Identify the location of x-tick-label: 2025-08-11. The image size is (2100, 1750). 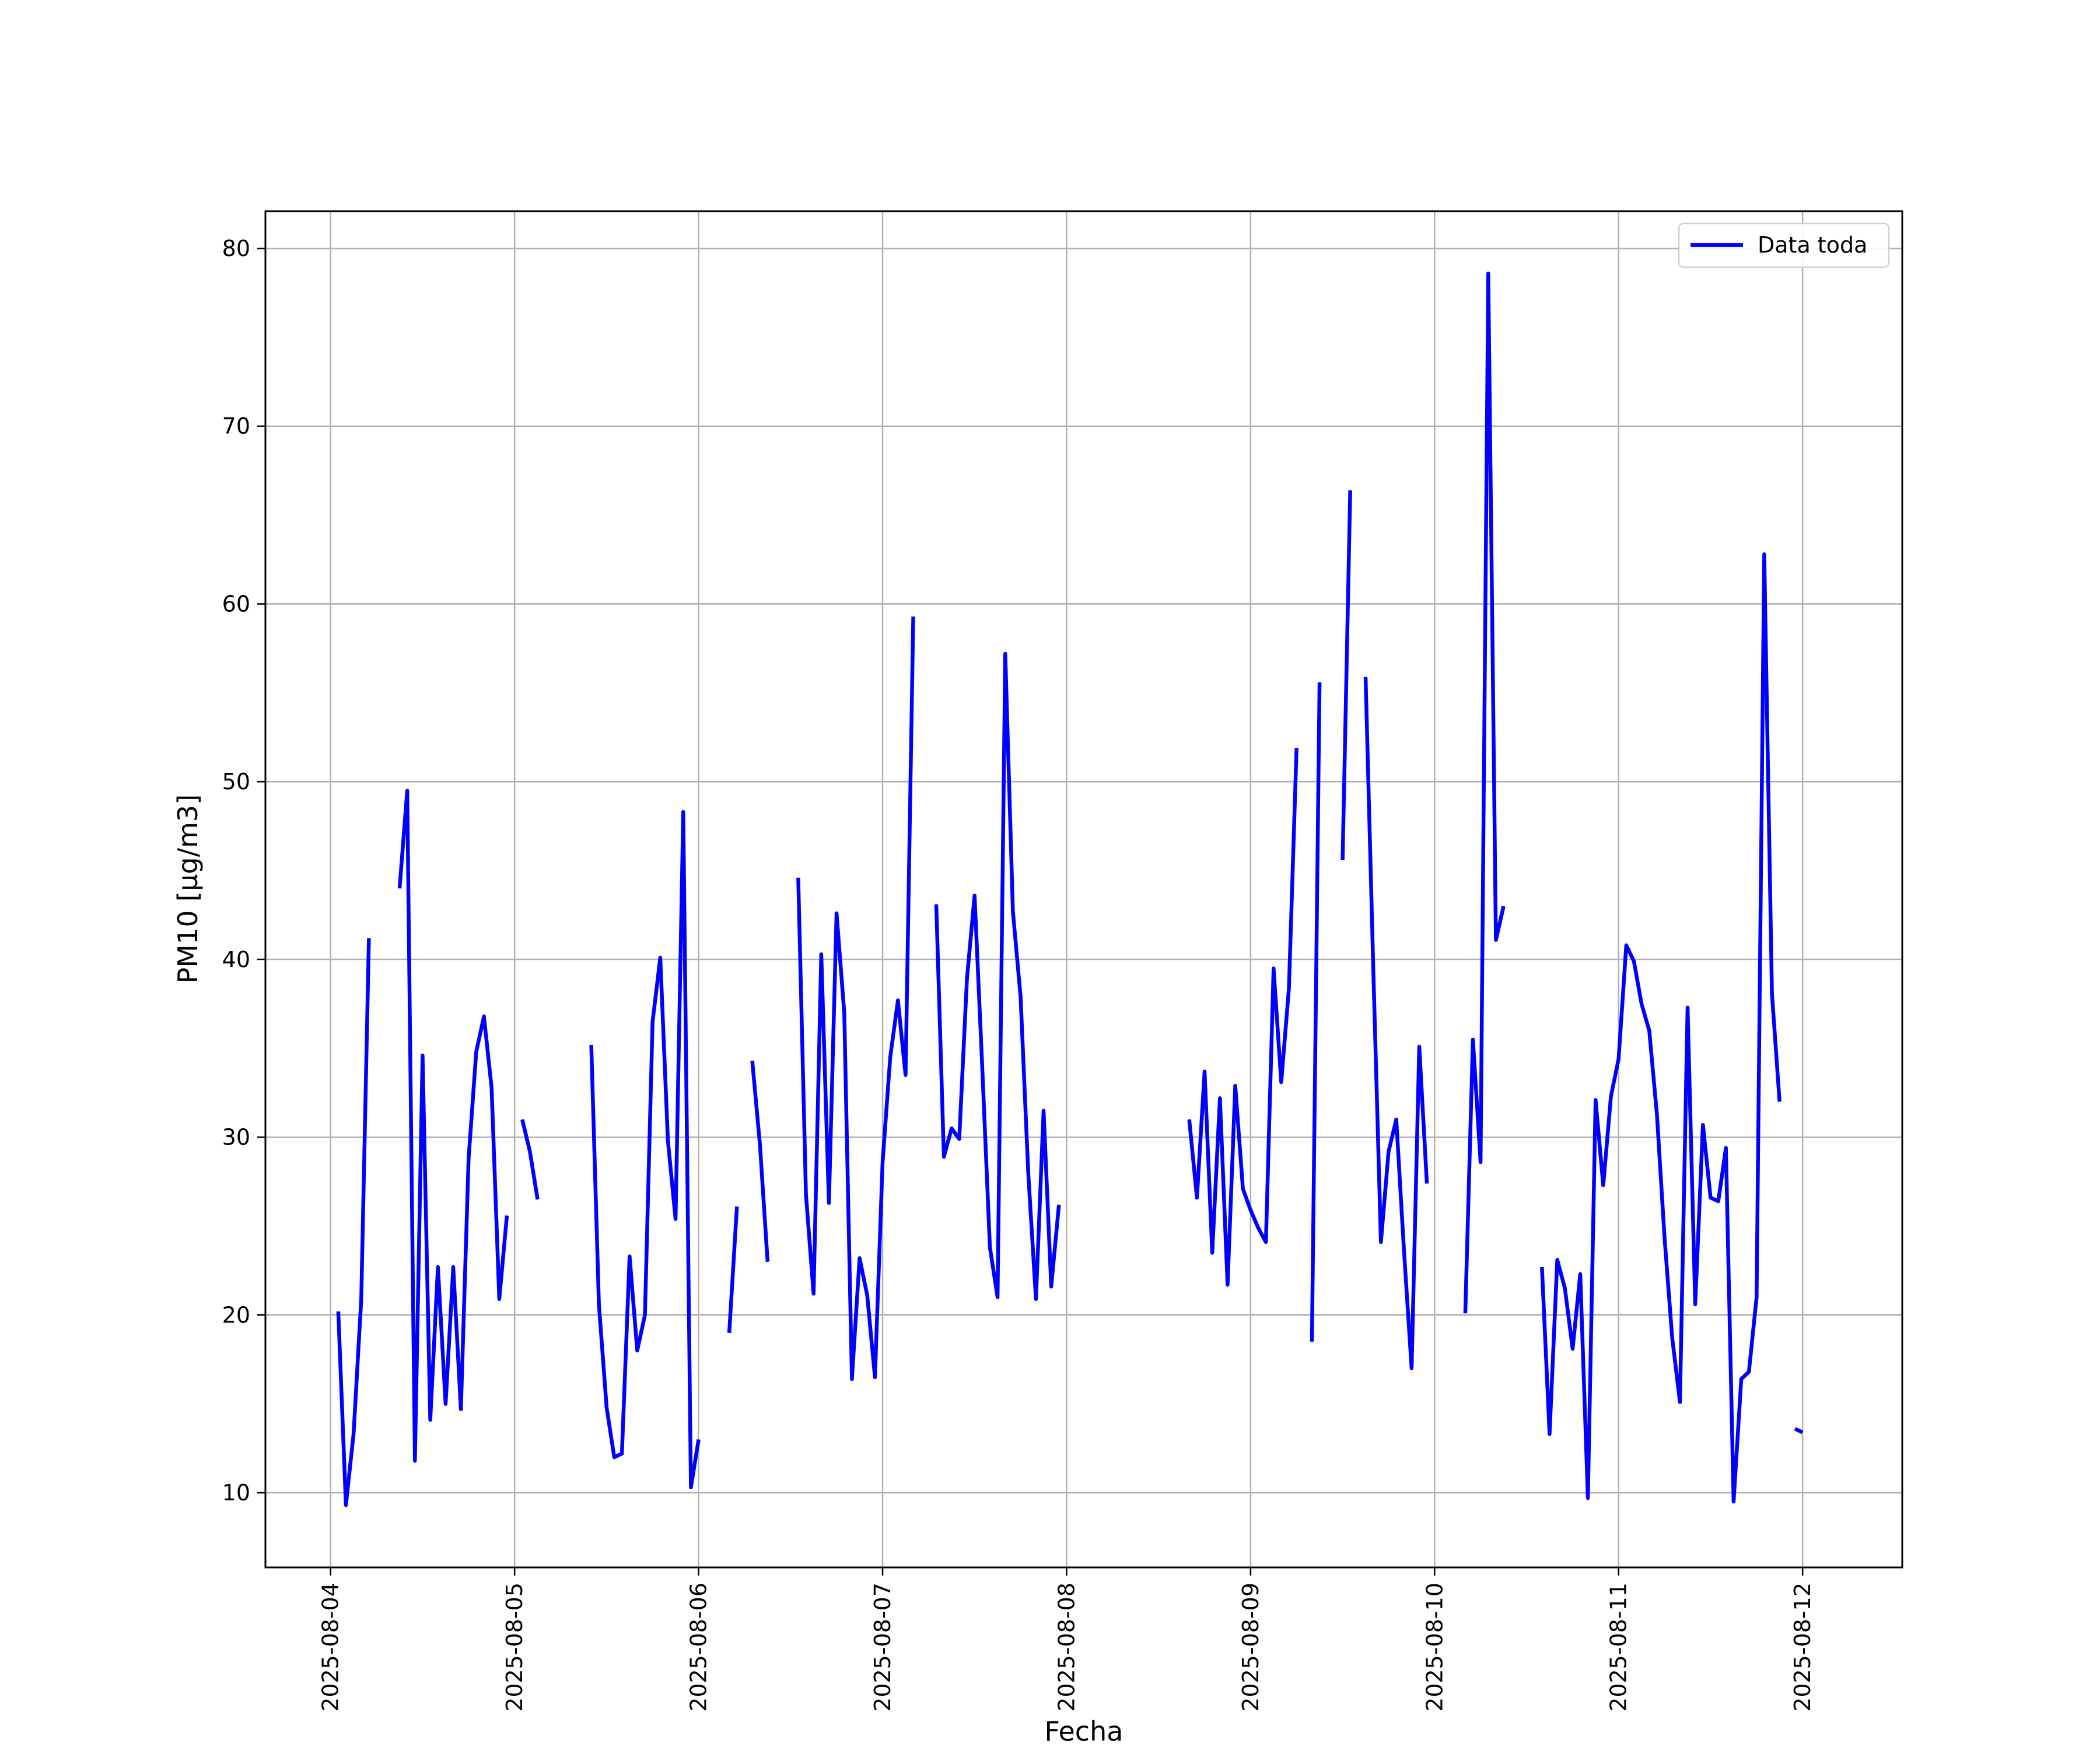
(1619, 1647).